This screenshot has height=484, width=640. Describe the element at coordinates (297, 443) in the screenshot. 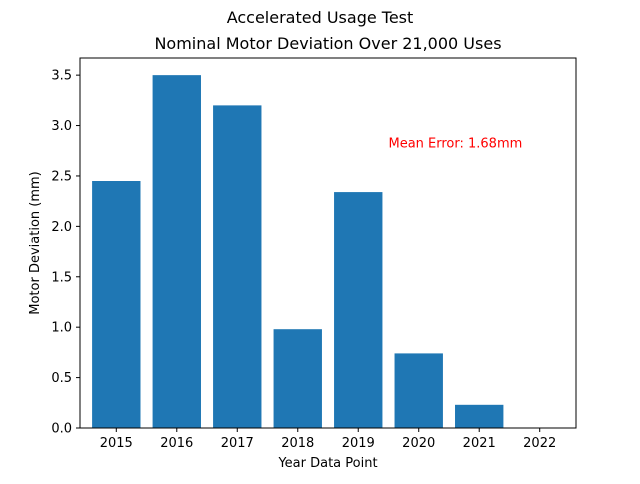

I see `x-tick-label: 2018` at that location.